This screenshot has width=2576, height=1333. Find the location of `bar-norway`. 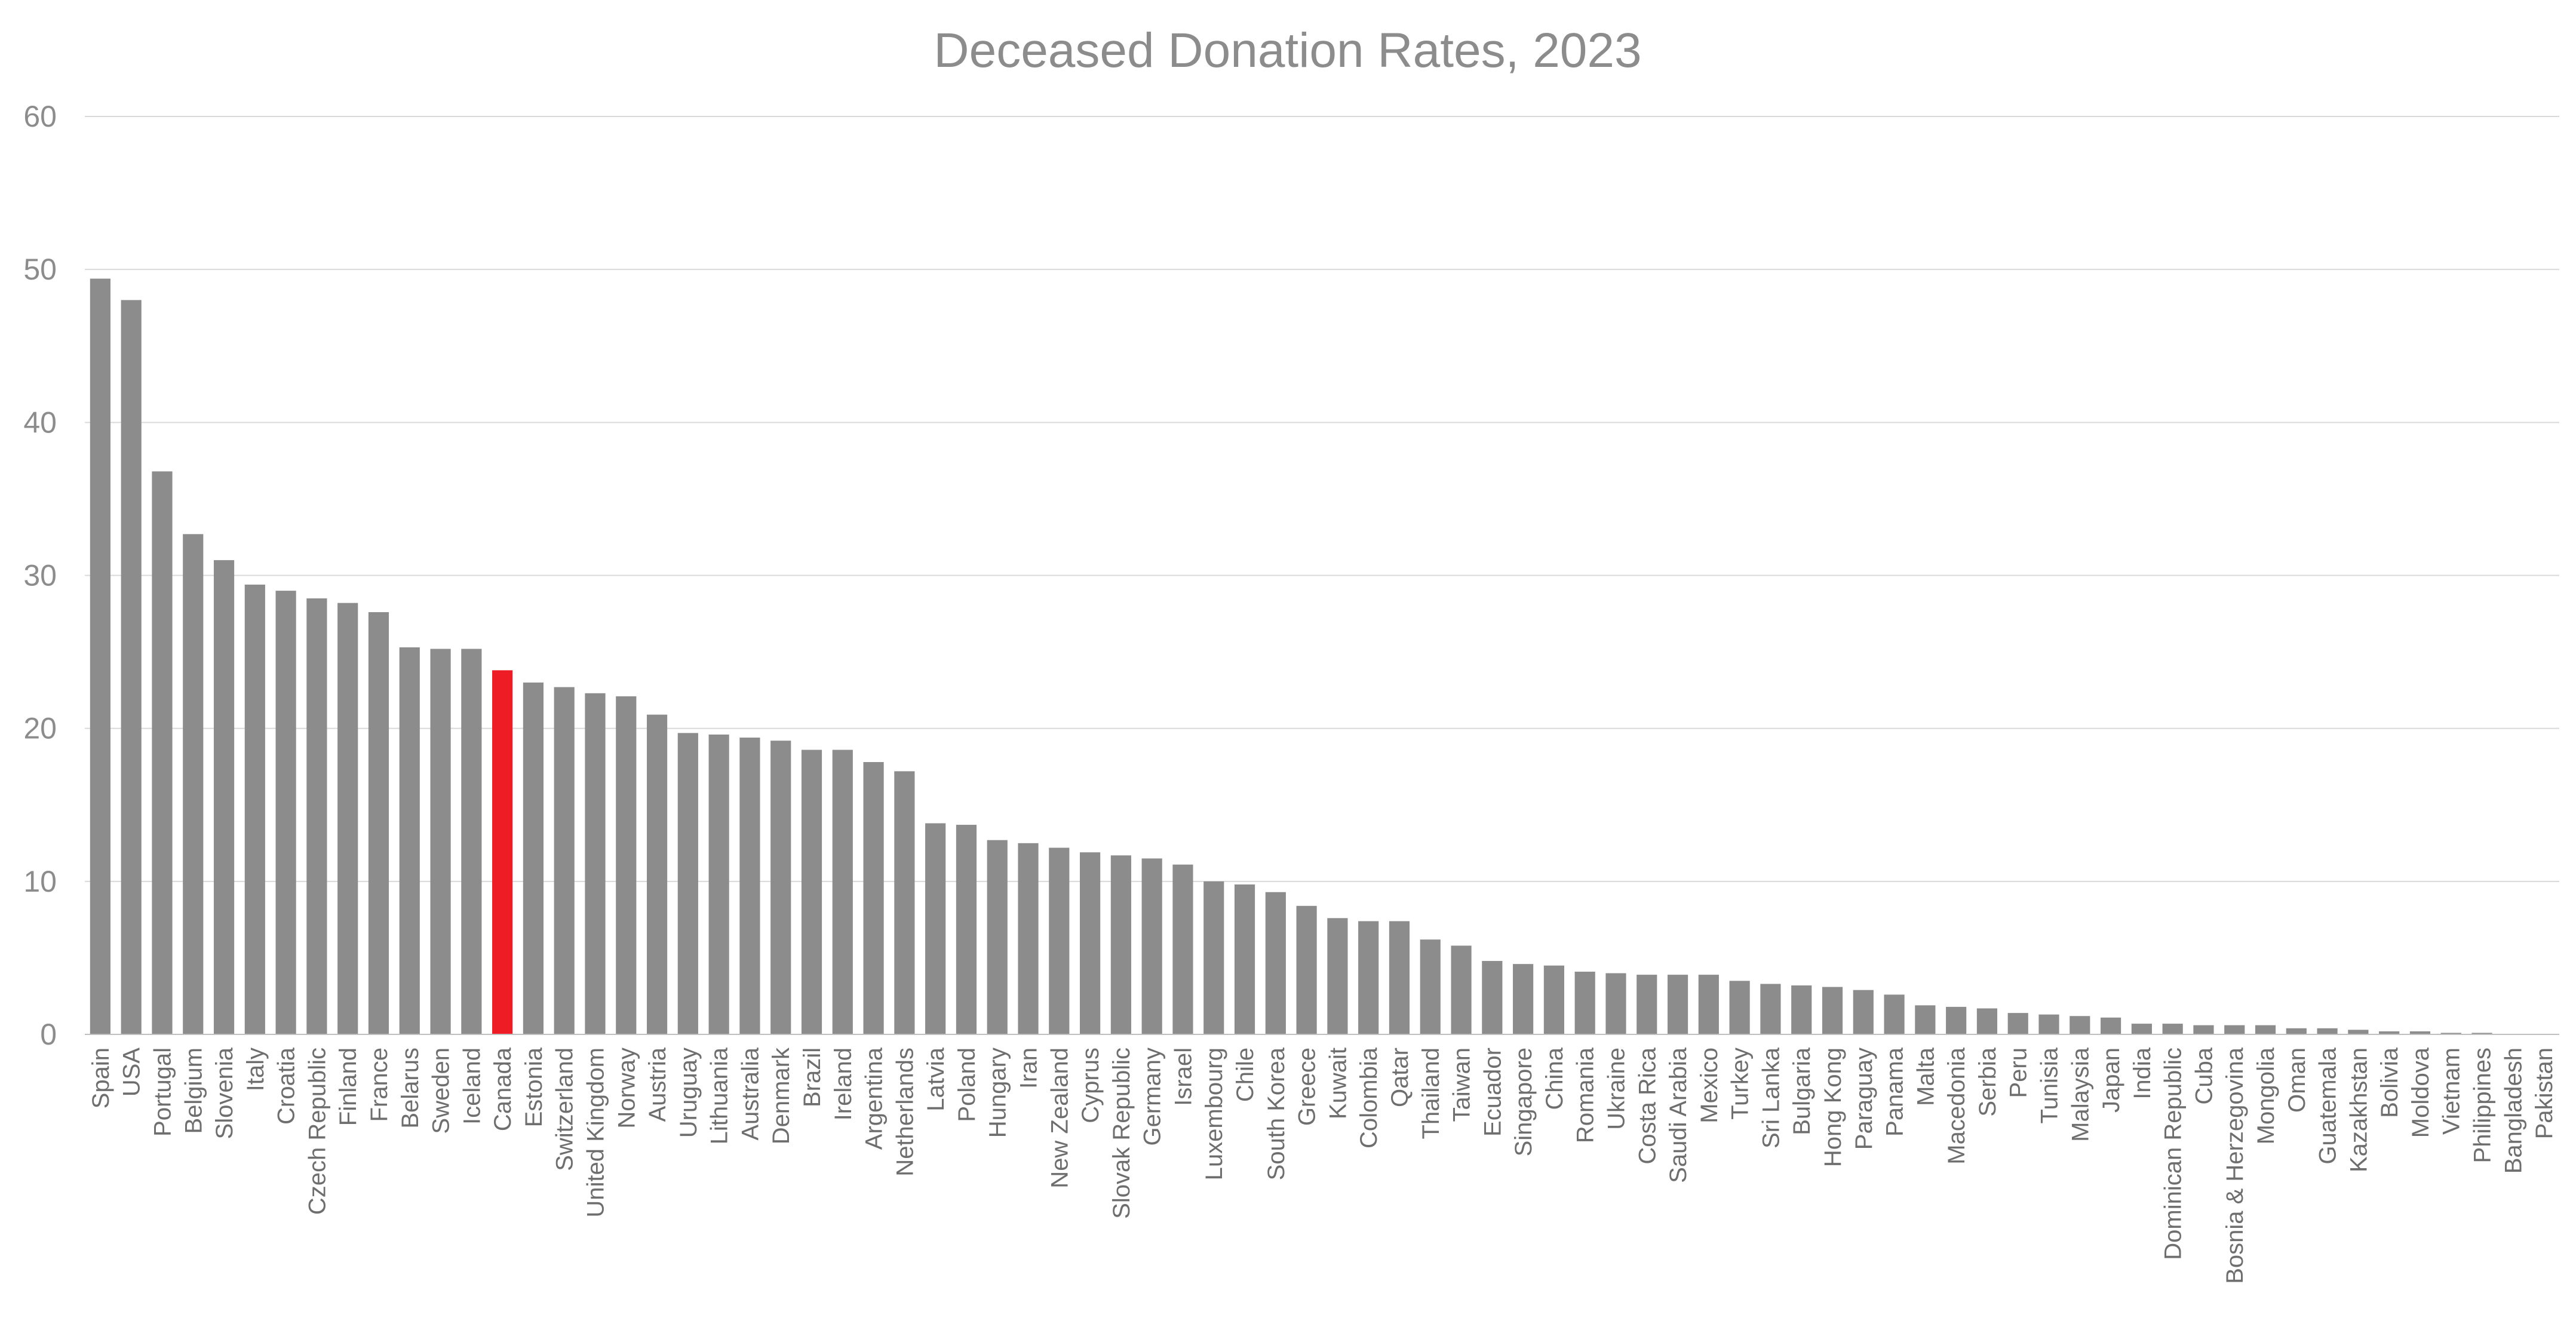

bar-norway is located at coordinates (626, 865).